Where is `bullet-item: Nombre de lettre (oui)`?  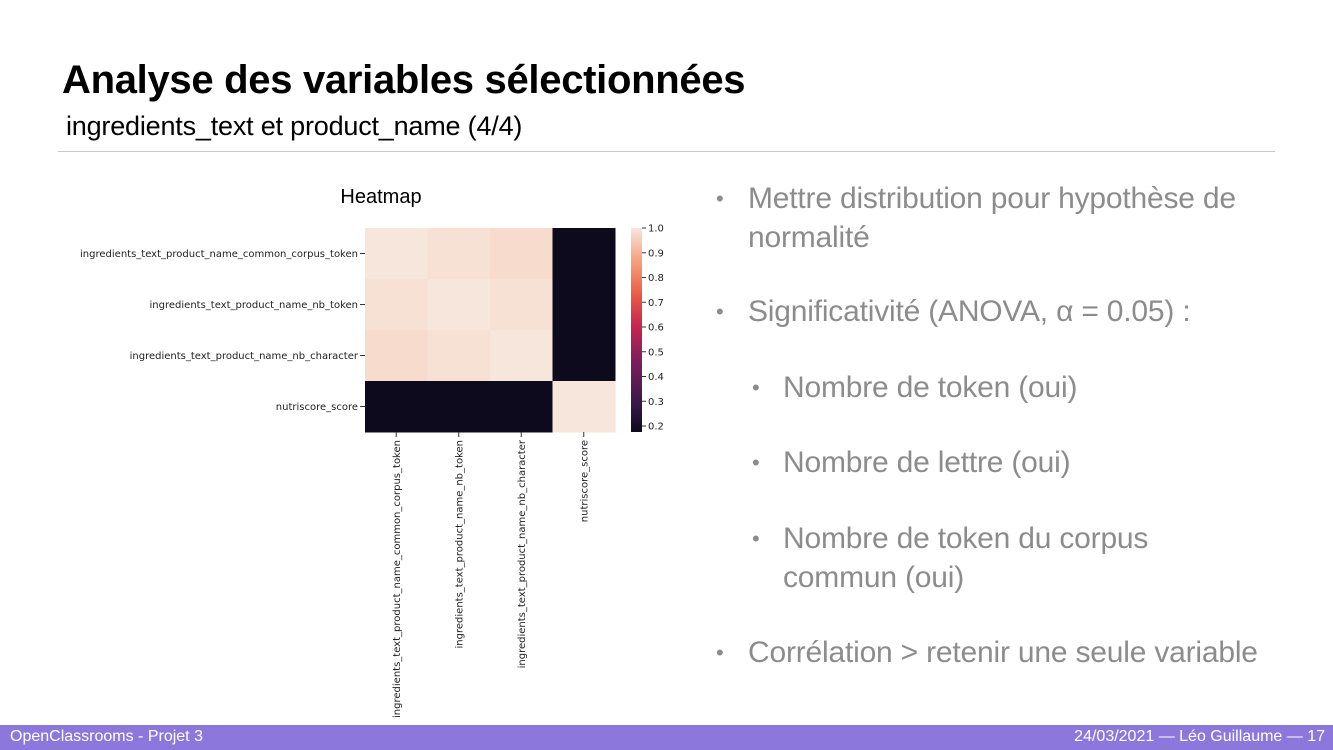 bullet-item: Nombre de lettre (oui) is located at coordinates (927, 462).